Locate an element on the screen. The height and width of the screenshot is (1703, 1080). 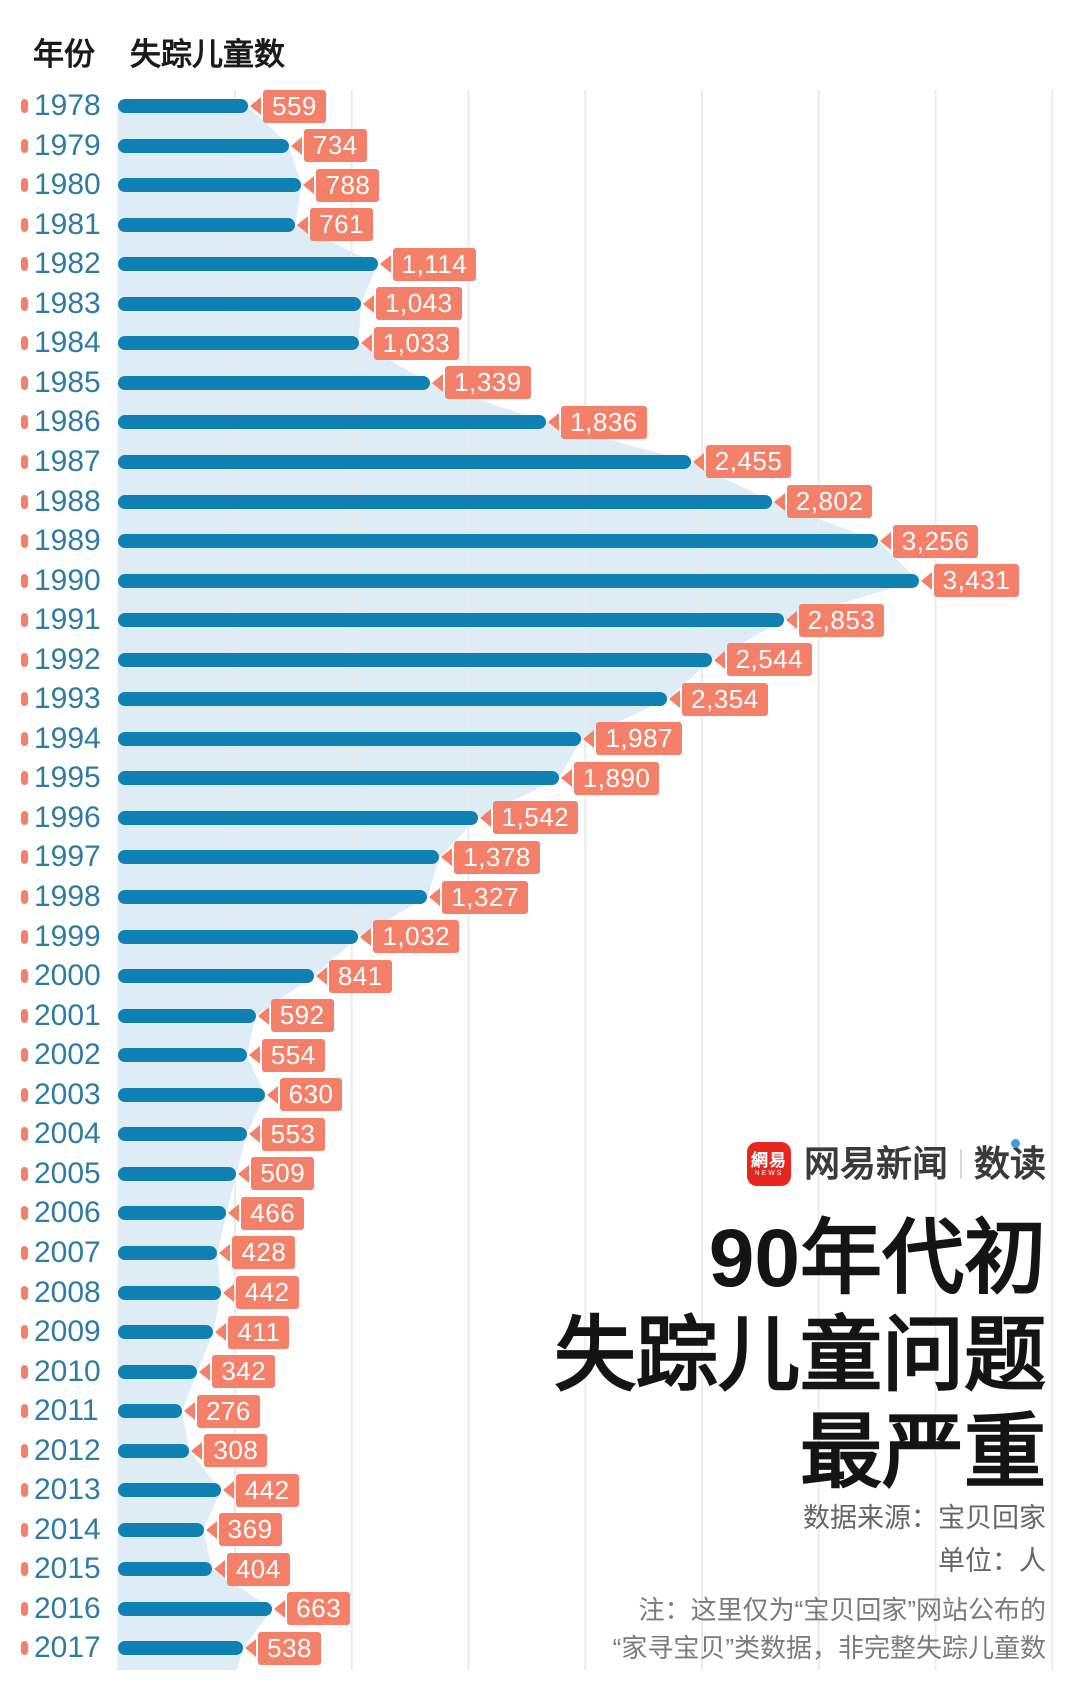
value-label-2015: 404 is located at coordinates (251, 1569).